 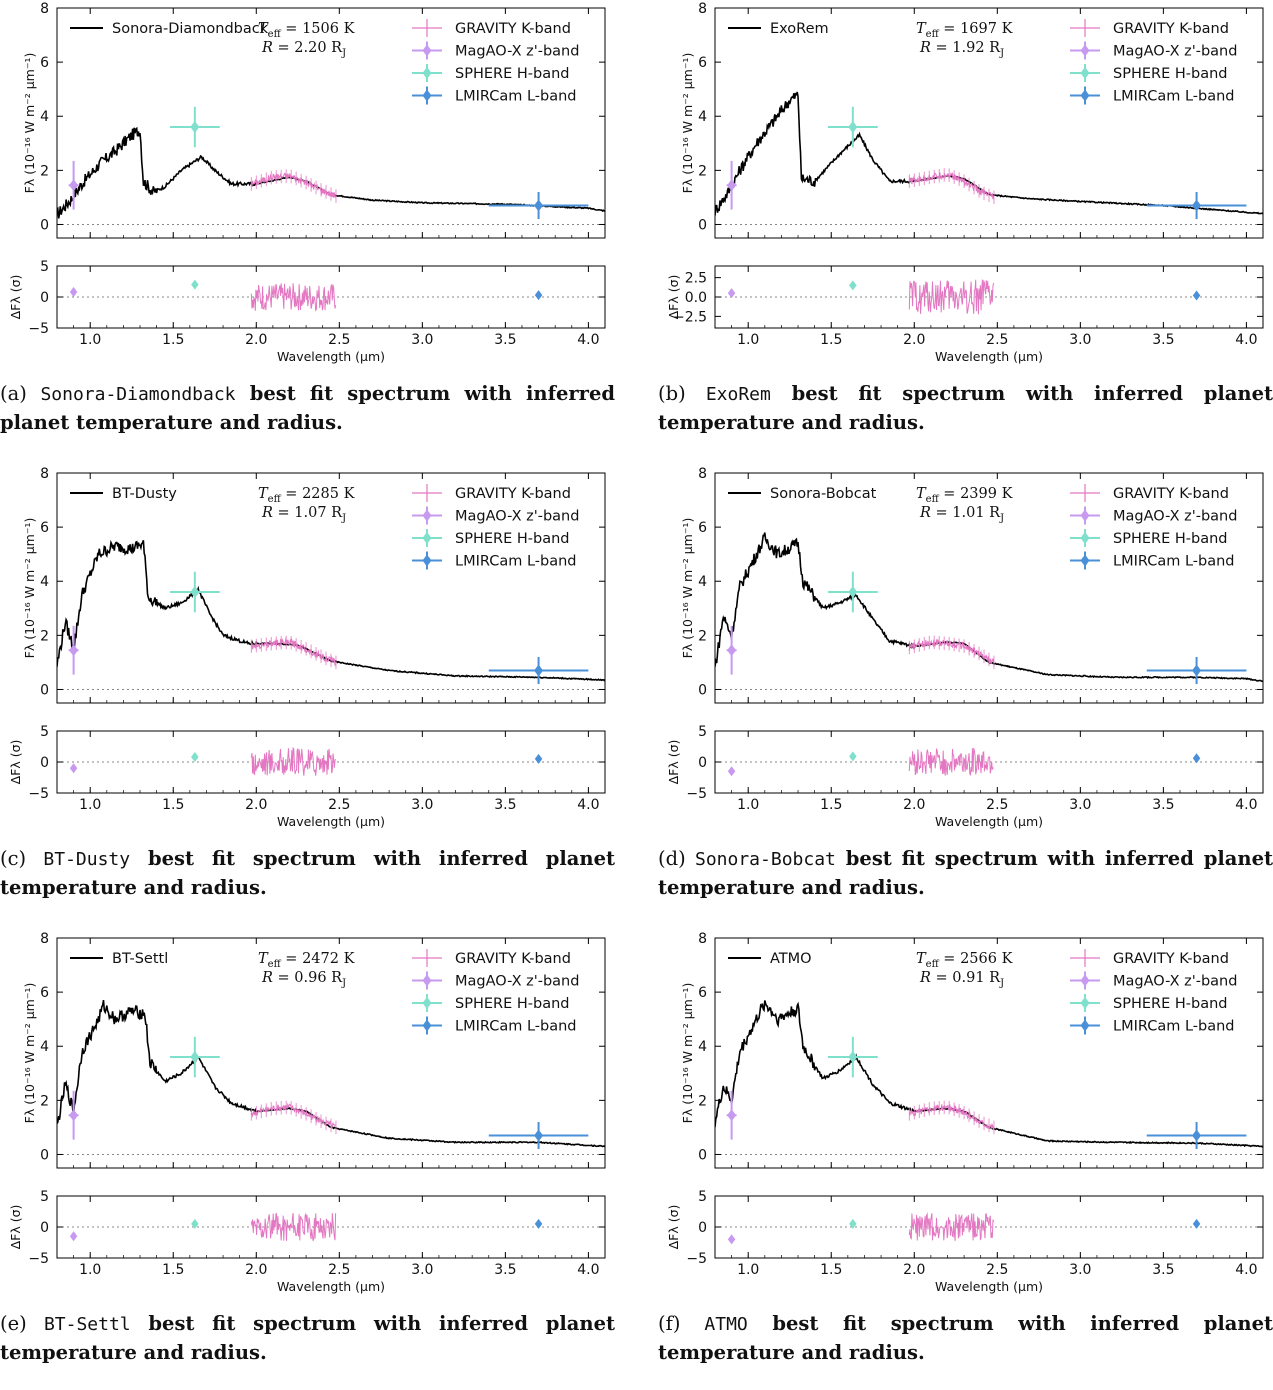 I want to click on radius-annotation: R = 0.91 RJ, so click(x=961, y=979).